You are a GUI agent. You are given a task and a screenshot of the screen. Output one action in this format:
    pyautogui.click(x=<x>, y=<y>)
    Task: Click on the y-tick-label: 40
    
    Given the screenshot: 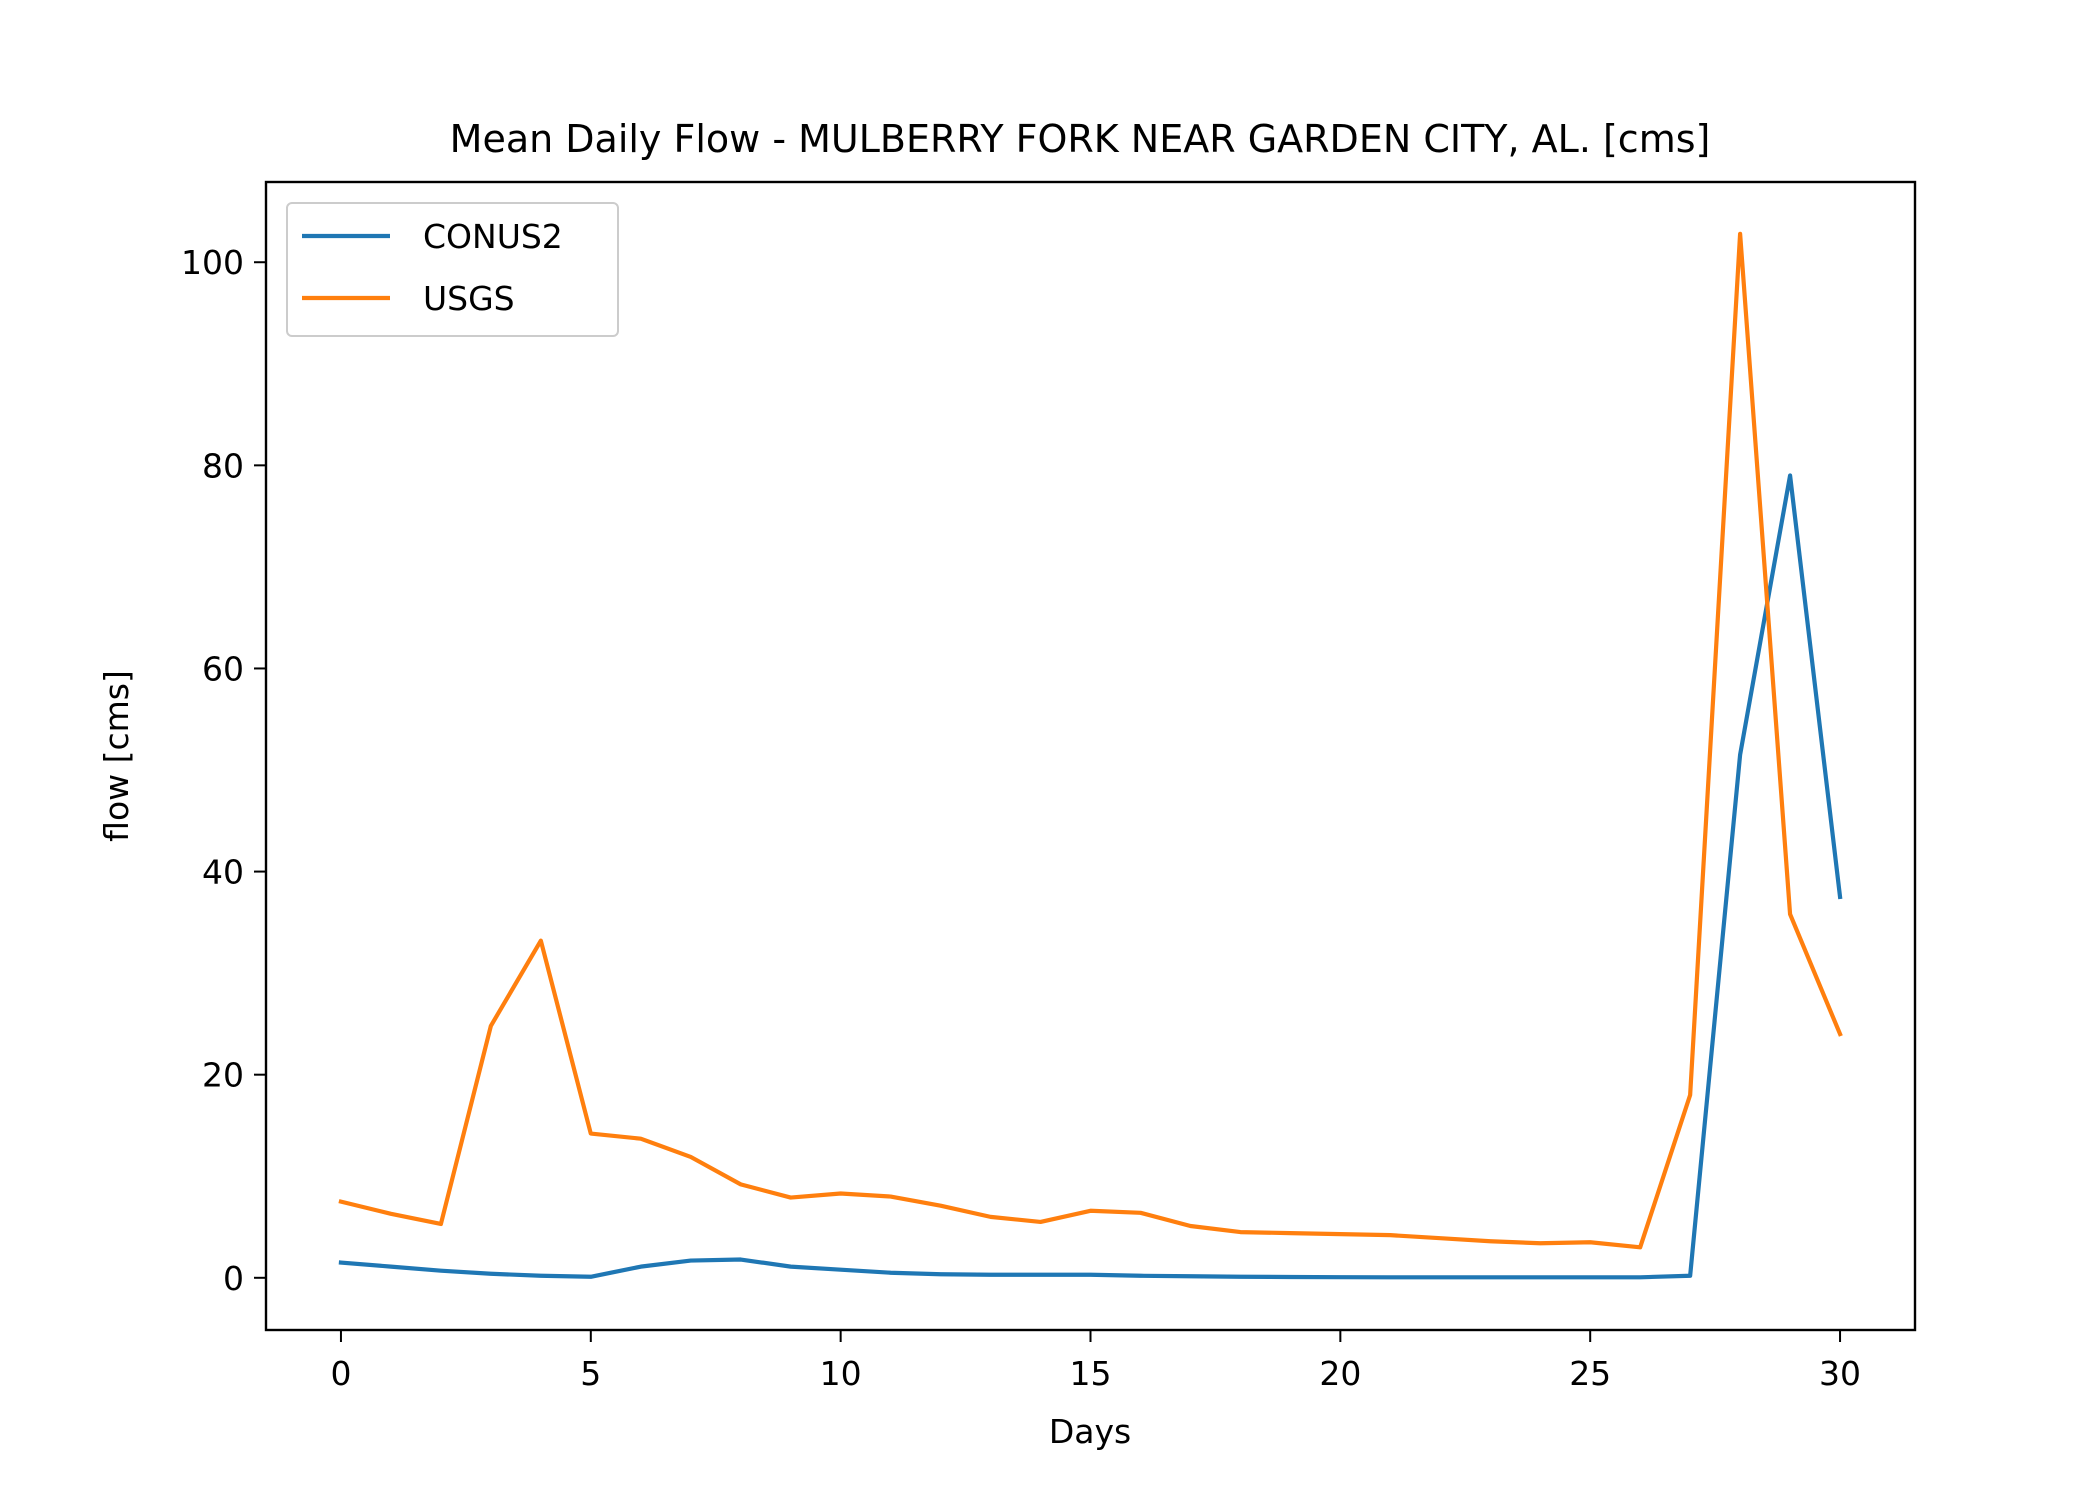 What is the action you would take?
    pyautogui.click(x=223, y=872)
    